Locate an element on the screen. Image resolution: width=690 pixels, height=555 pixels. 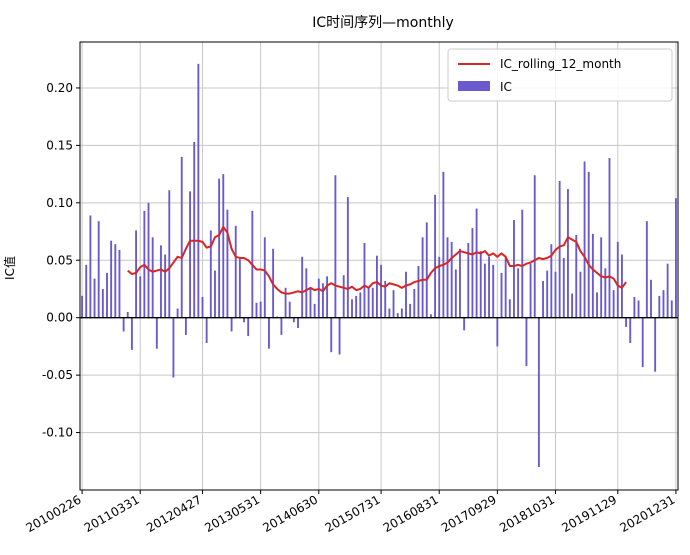
y-tick-label: -0.10 is located at coordinates (57, 433).